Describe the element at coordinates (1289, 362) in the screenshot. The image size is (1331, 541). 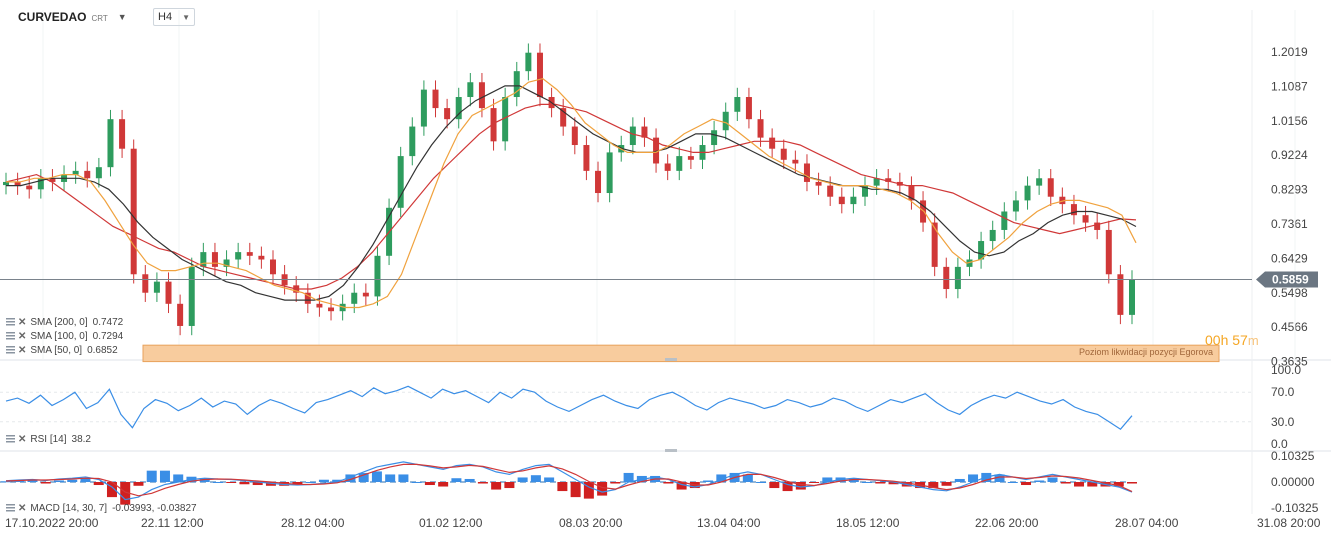
I see `price-tick-label: 0.3635` at that location.